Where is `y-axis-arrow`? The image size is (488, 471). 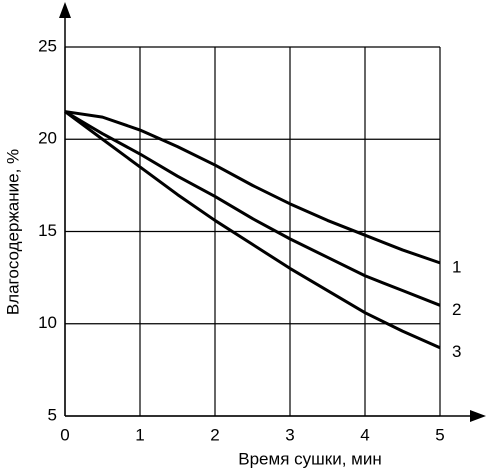 y-axis-arrow is located at coordinates (65, 10).